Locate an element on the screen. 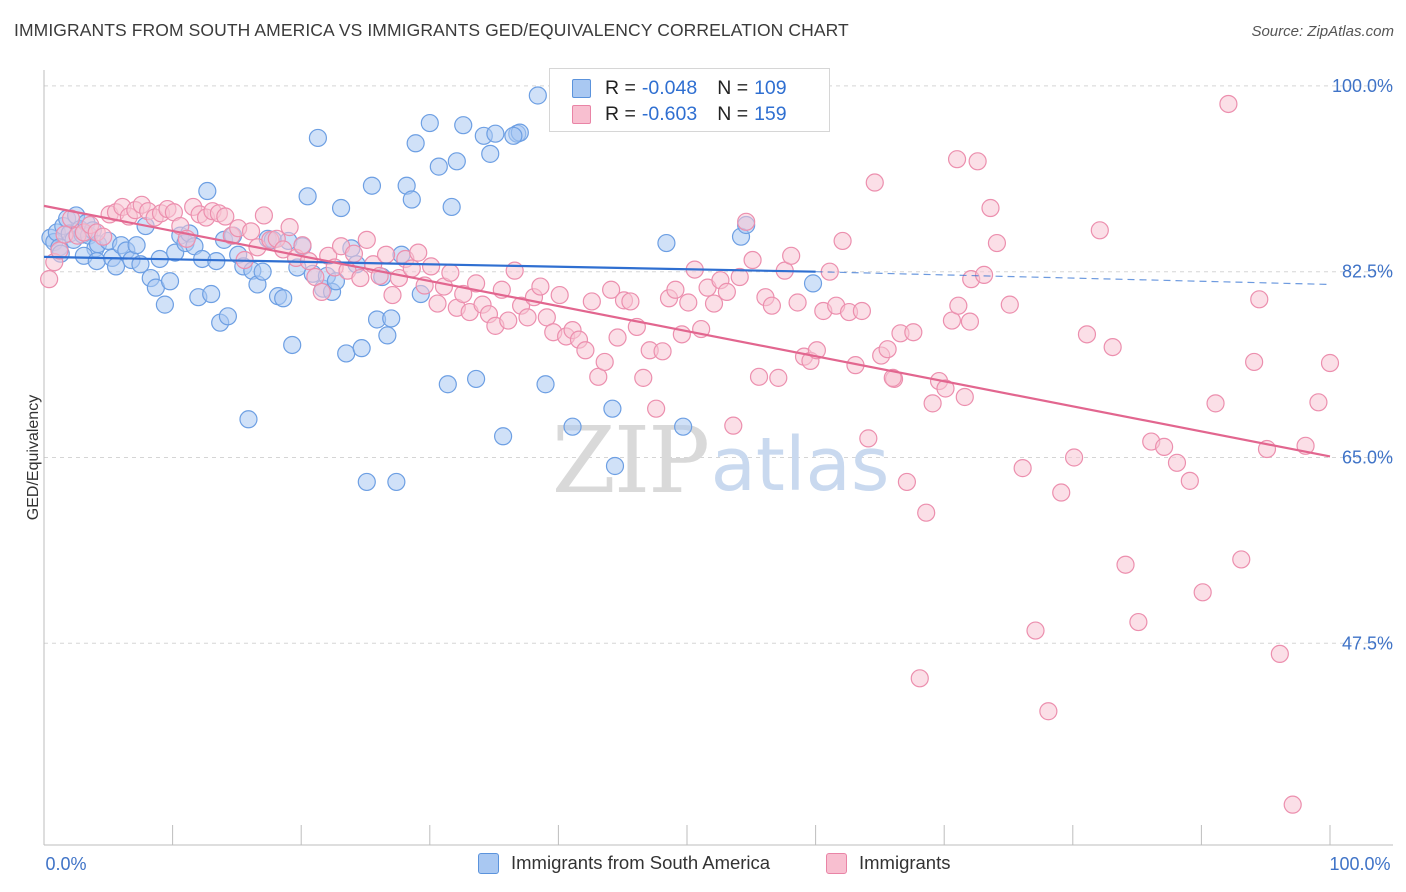 The image size is (1406, 892). x-tick-label-min: 0.0% is located at coordinates (65, 864).